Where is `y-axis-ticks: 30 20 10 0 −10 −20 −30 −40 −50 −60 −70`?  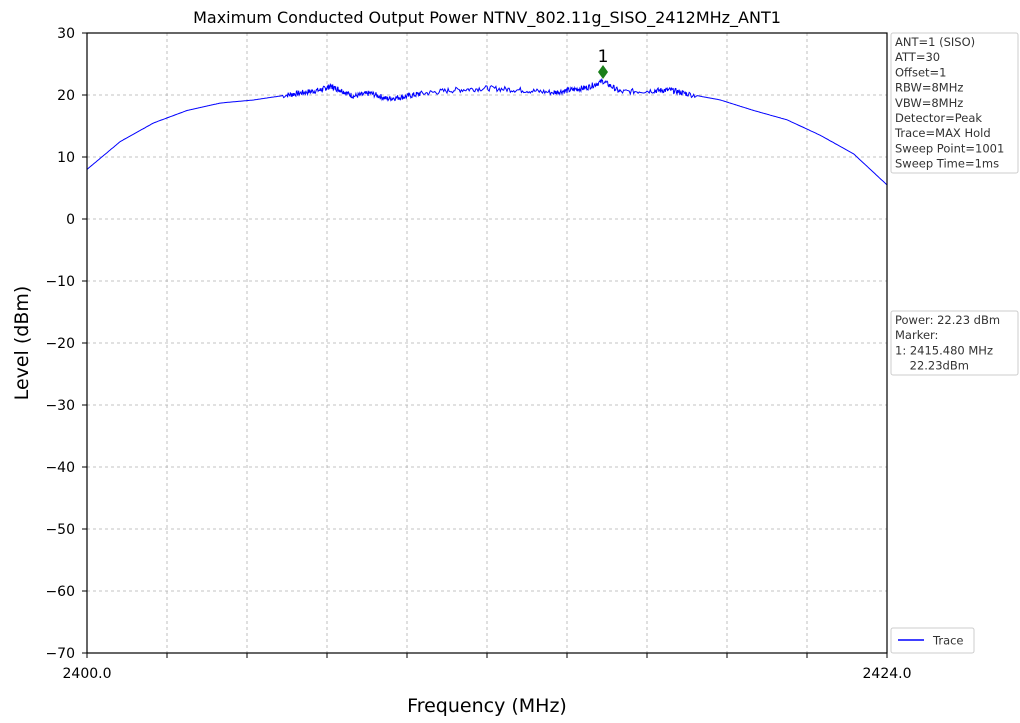 y-axis-ticks: 30 20 10 0 −10 −20 −30 −40 −50 −60 −70 is located at coordinates (66, 344).